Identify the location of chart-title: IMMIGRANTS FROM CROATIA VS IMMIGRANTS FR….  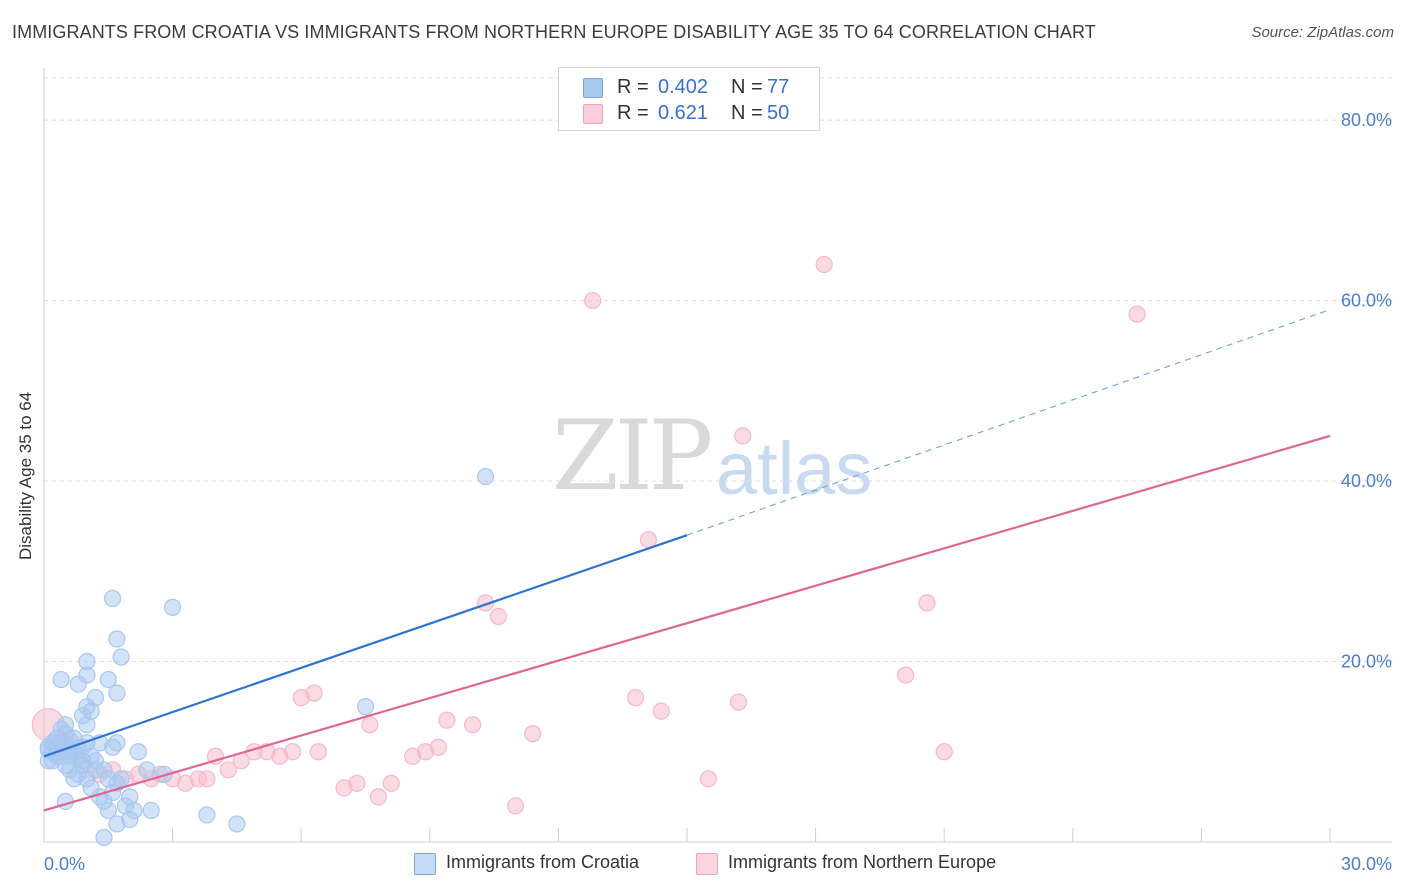
(554, 32).